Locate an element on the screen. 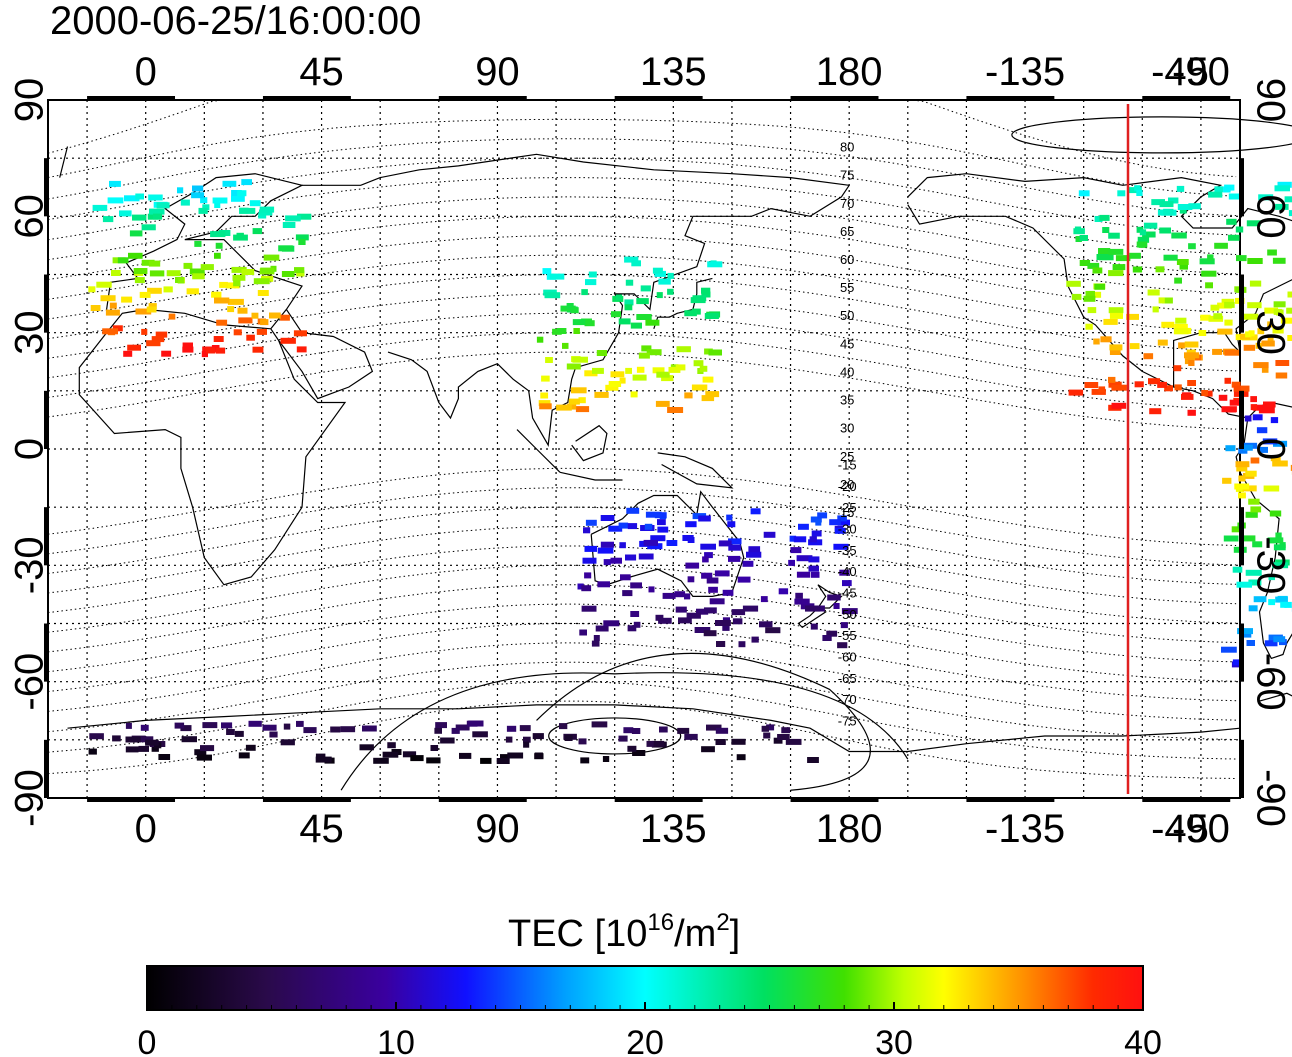 The width and height of the screenshot is (1292, 1057). coastline is located at coordinates (812, 618).